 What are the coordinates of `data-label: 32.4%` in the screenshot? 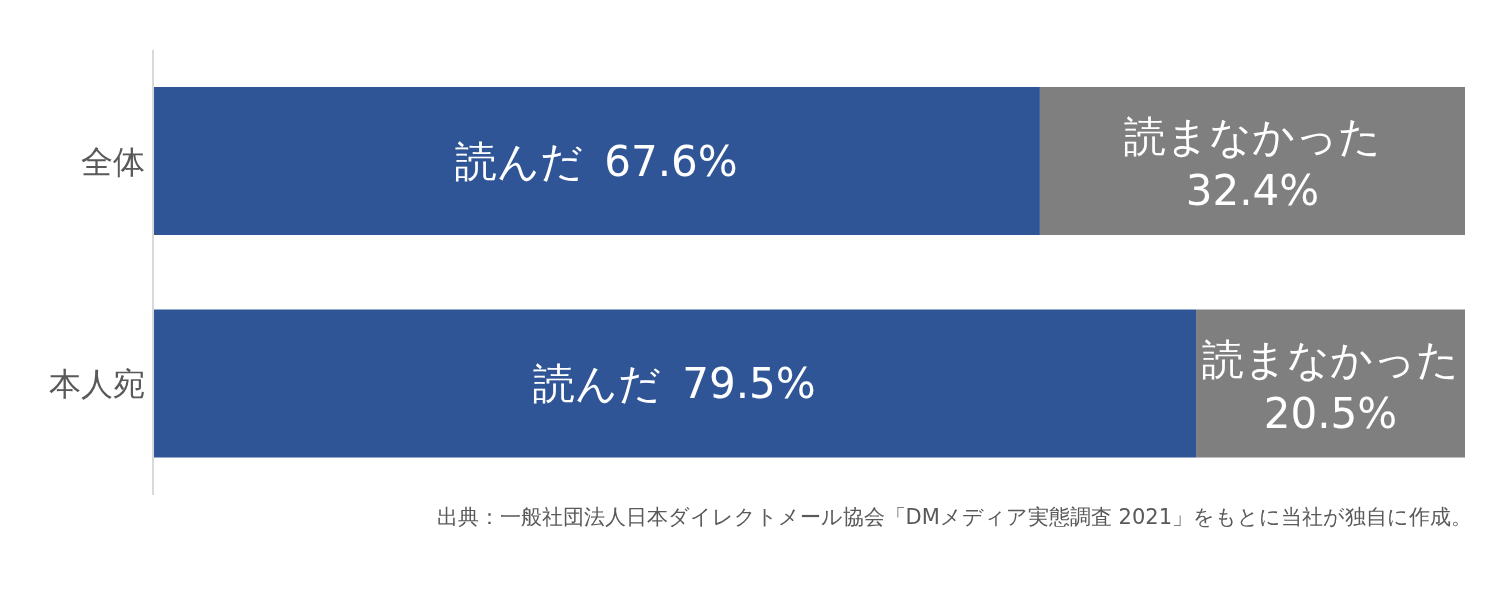 It's located at (1252, 190).